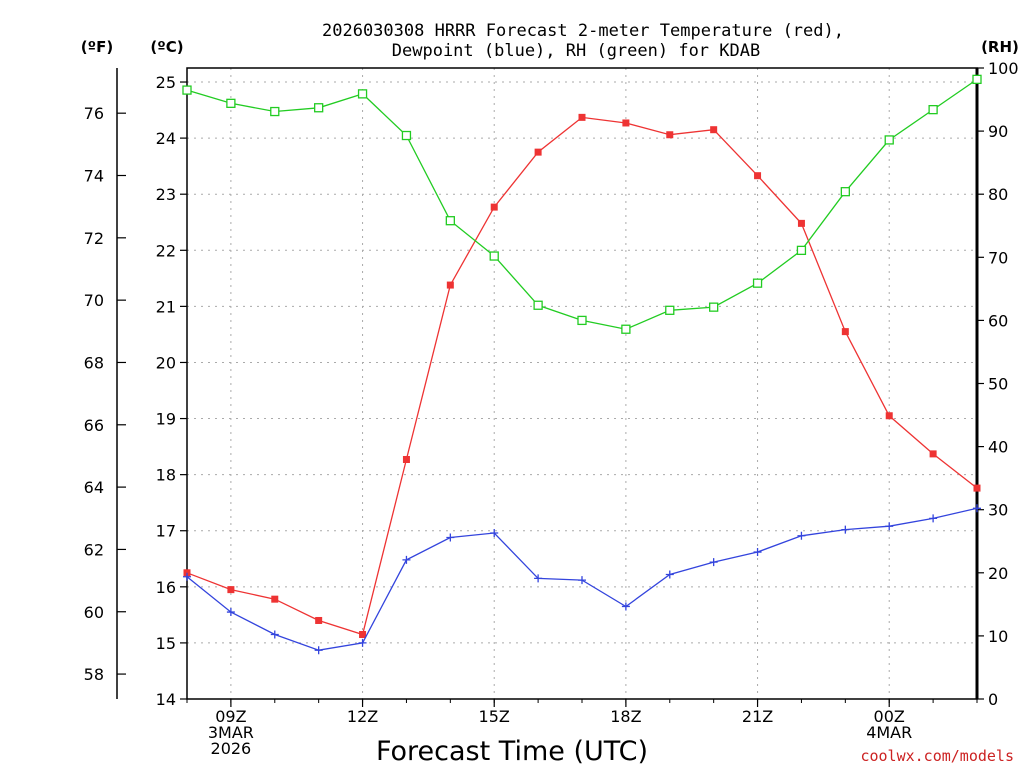 Image resolution: width=1024 pixels, height=768 pixels. What do you see at coordinates (576, 51) in the screenshot?
I see `chart-title-line-2: Dewpoint (blue), RH (green) for KDAB` at bounding box center [576, 51].